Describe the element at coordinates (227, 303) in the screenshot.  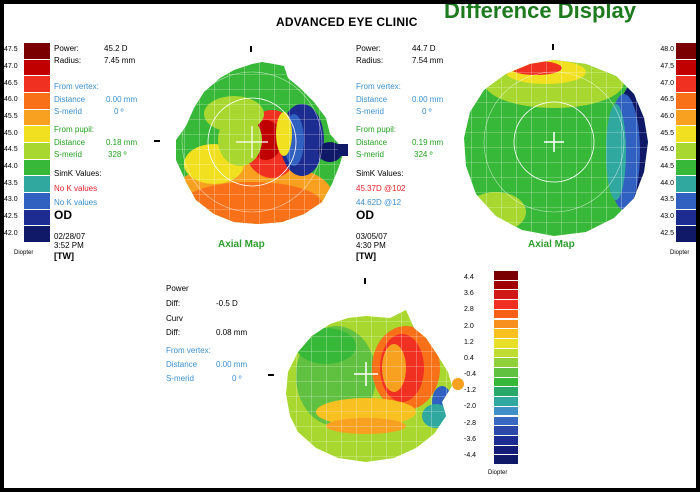
I see `diff-power-value: -0.5 D` at that location.